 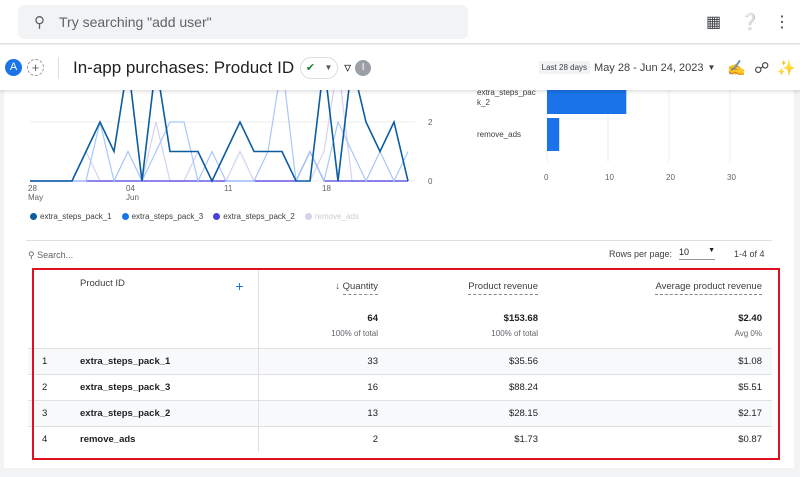 What do you see at coordinates (506, 93) in the screenshot?
I see `bar-category-label: extra_steps_pac` at bounding box center [506, 93].